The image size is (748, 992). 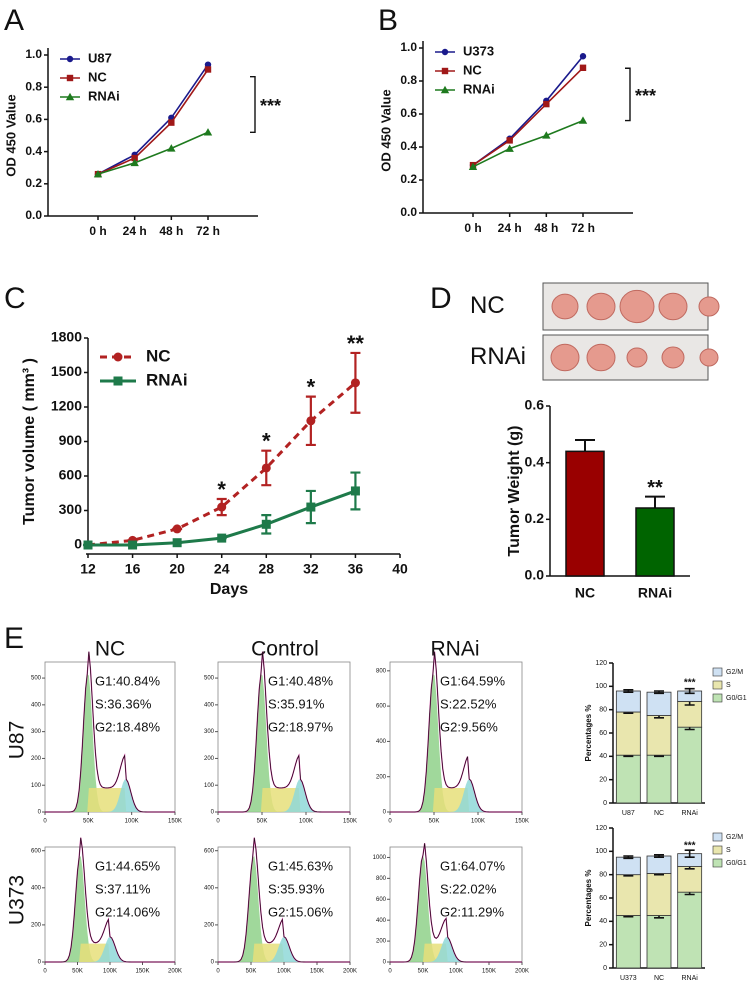 I want to click on x-tick-label: 0 h, so click(x=97, y=231).